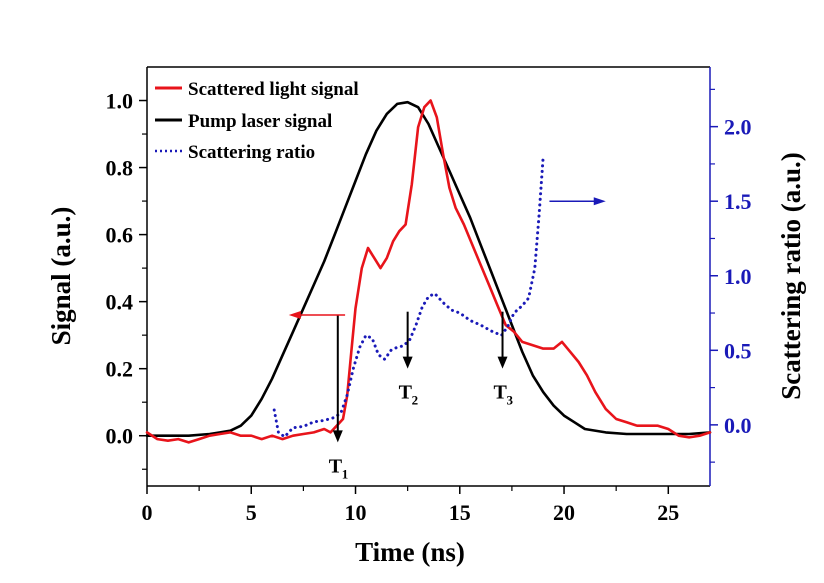 Image resolution: width=824 pixels, height=583 pixels. I want to click on x-tick-label: 15, so click(460, 512).